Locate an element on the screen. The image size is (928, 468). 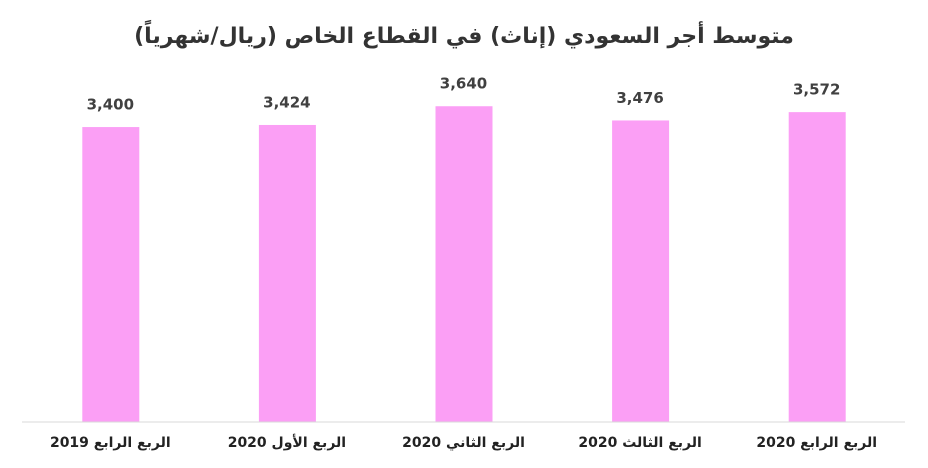
x-tick-label: الربع الرابع 2020 is located at coordinates (816, 443).